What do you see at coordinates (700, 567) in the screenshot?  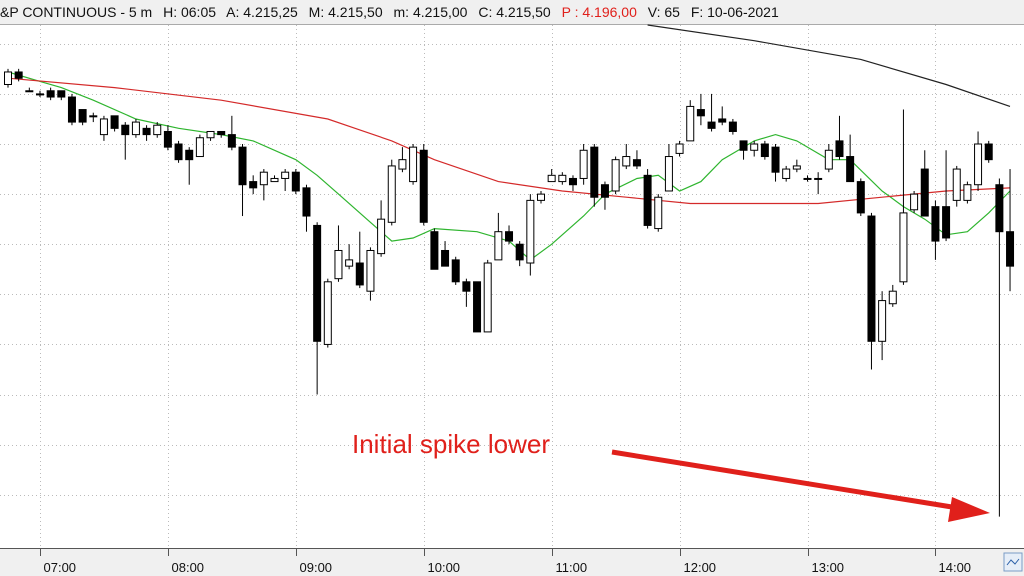 I see `x-tick-label: 12:00` at bounding box center [700, 567].